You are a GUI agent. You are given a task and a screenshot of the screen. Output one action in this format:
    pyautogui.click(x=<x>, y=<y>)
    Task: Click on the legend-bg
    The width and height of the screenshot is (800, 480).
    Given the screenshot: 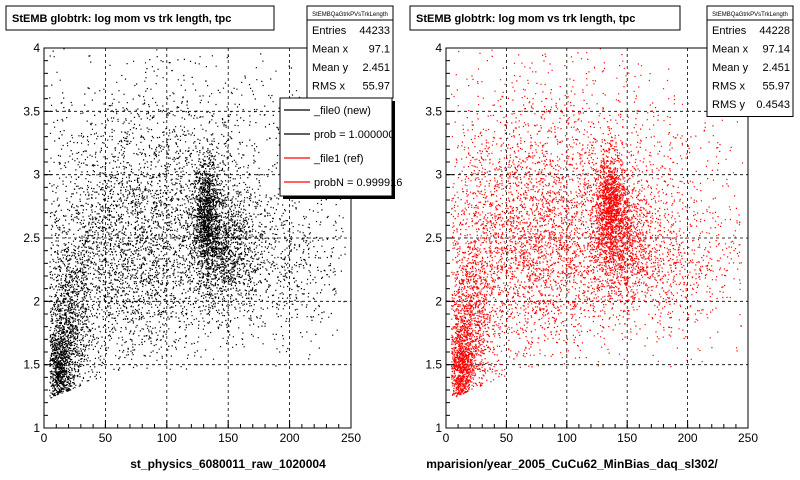 What is the action you would take?
    pyautogui.click(x=336, y=147)
    